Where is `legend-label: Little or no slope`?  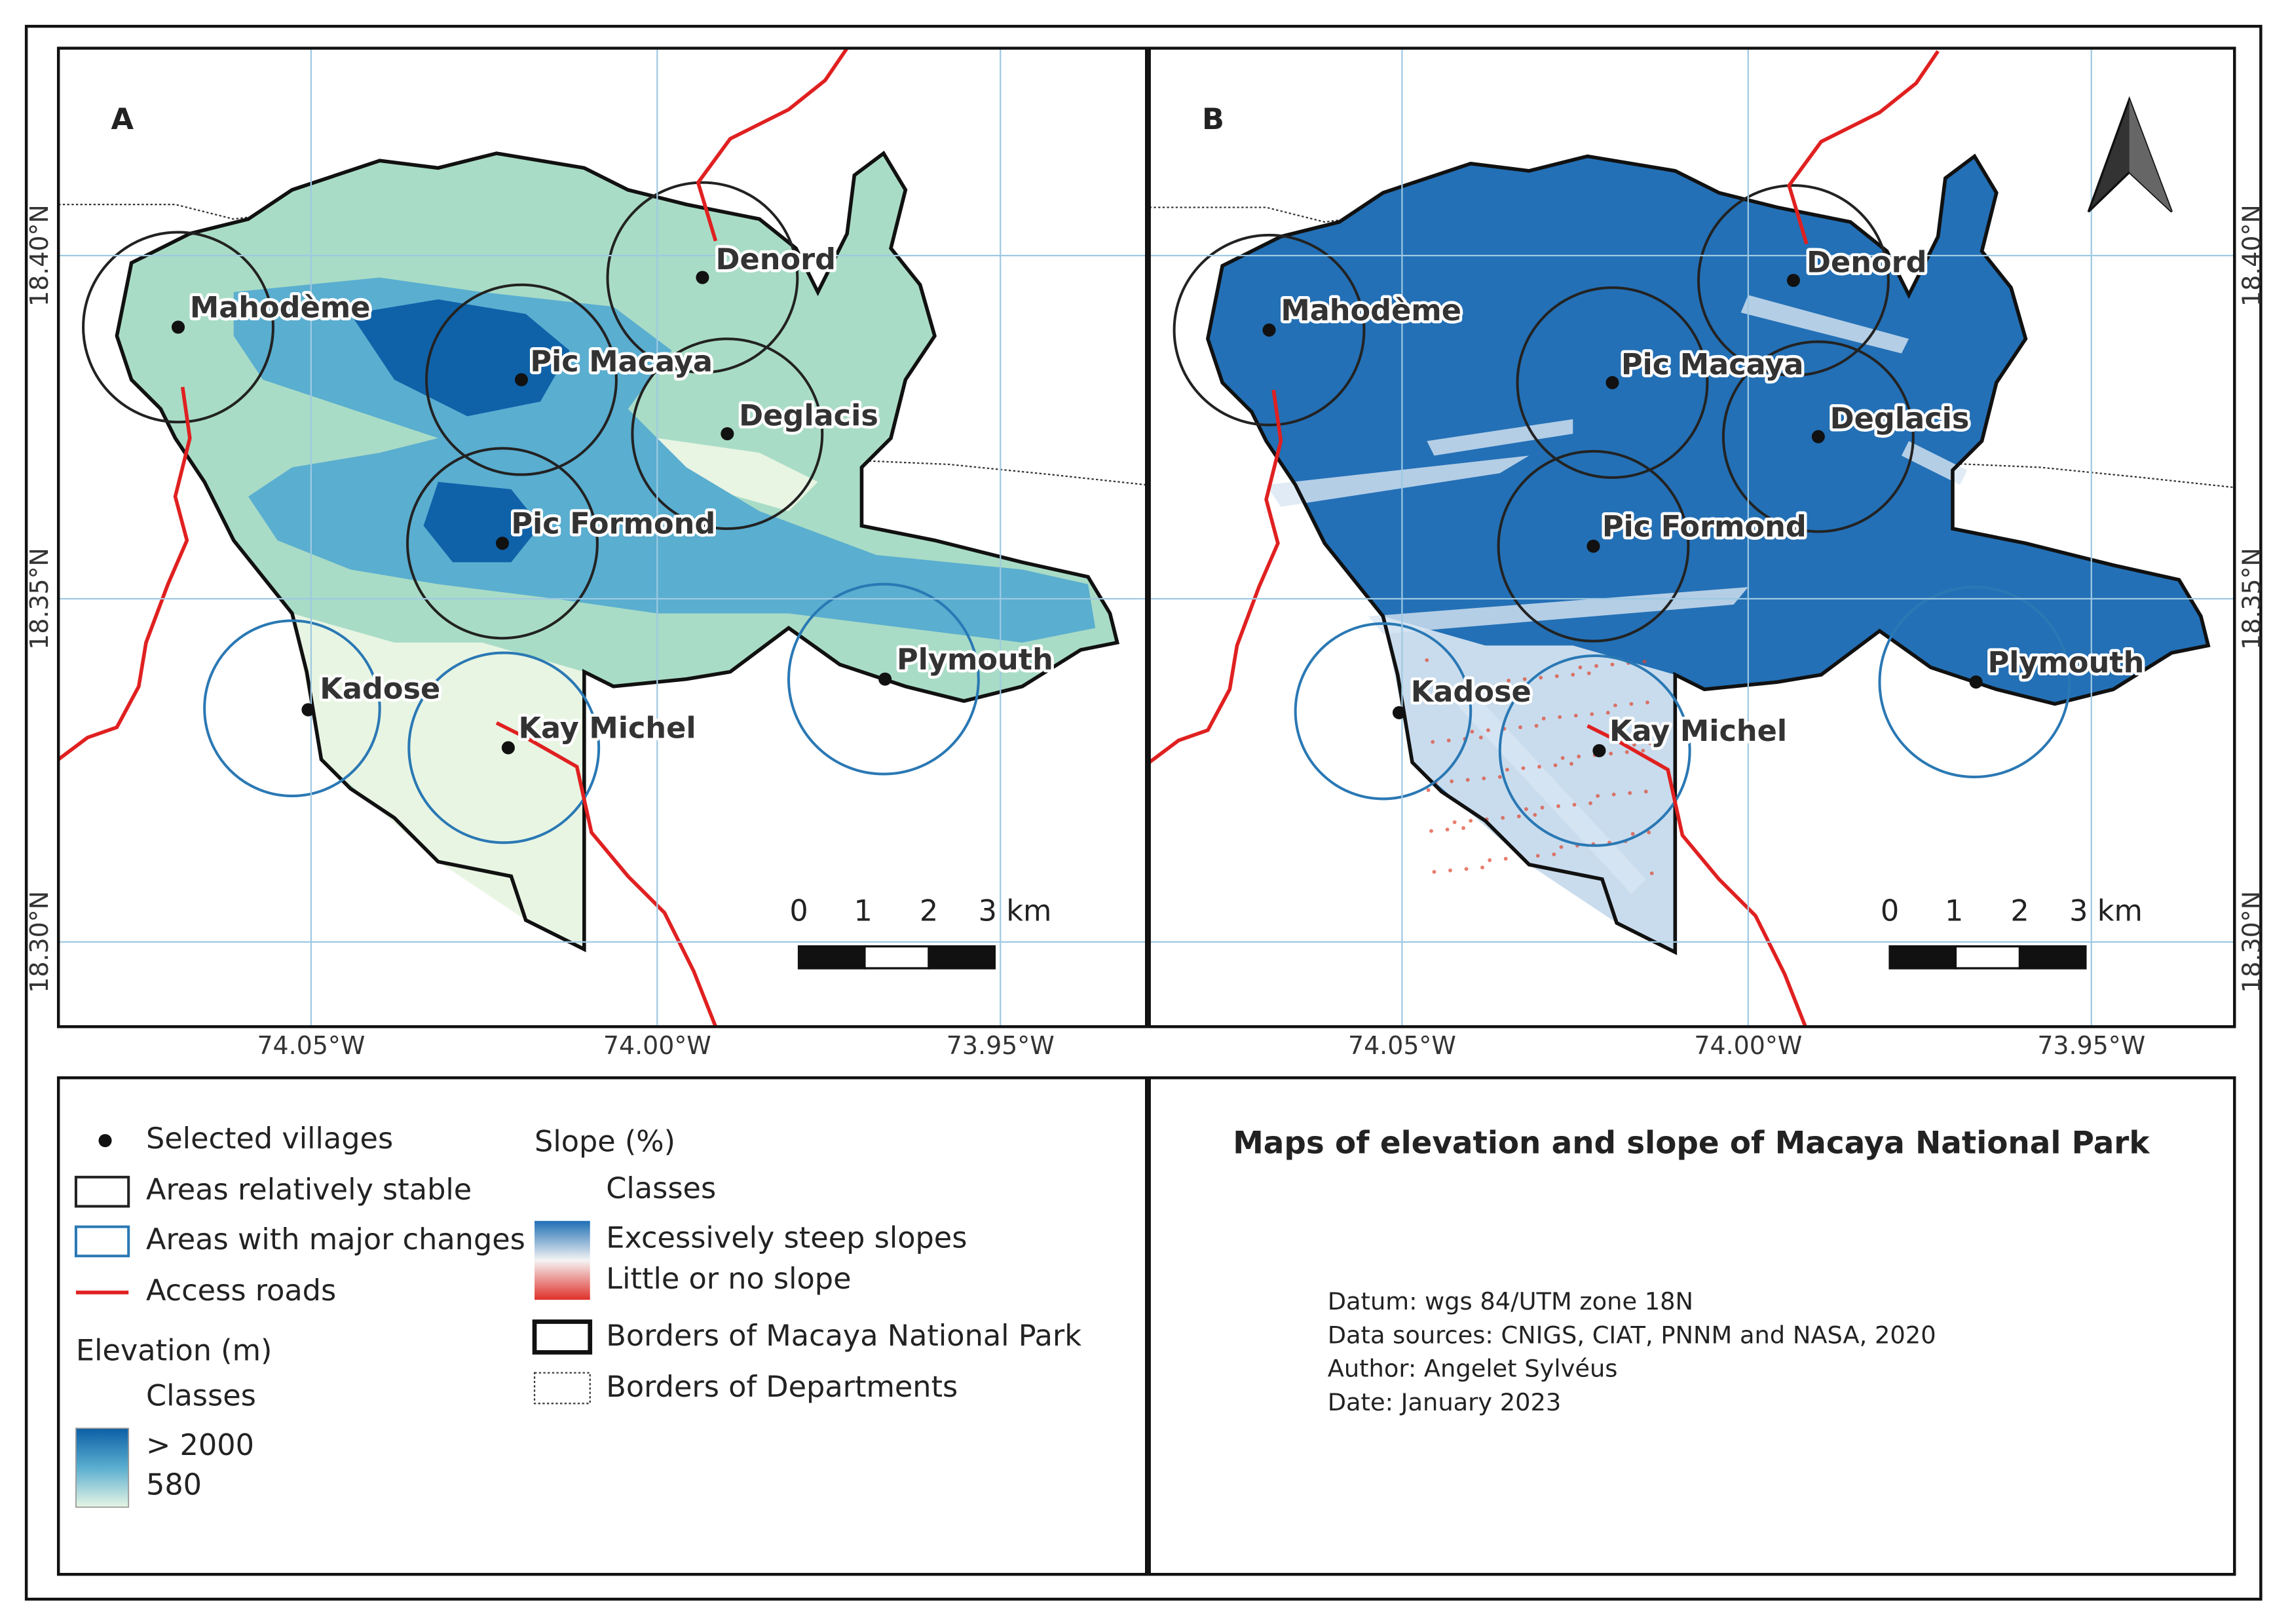 legend-label: Little or no slope is located at coordinates (729, 1279).